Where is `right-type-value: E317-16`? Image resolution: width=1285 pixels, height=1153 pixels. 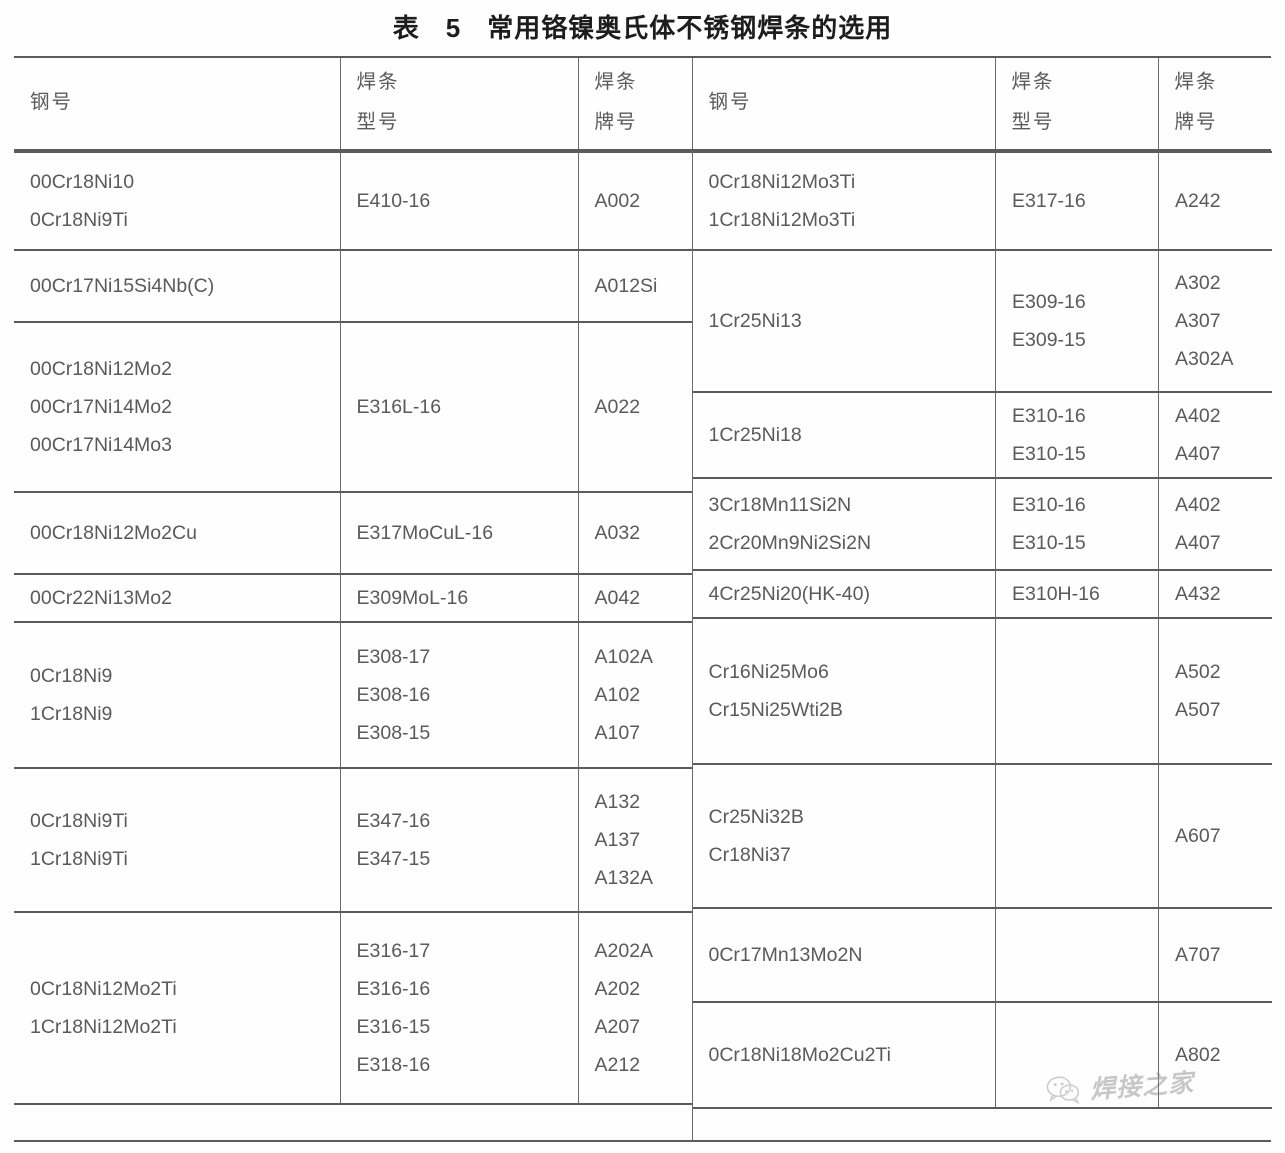
right-type-value: E317-16 is located at coordinates (1049, 200).